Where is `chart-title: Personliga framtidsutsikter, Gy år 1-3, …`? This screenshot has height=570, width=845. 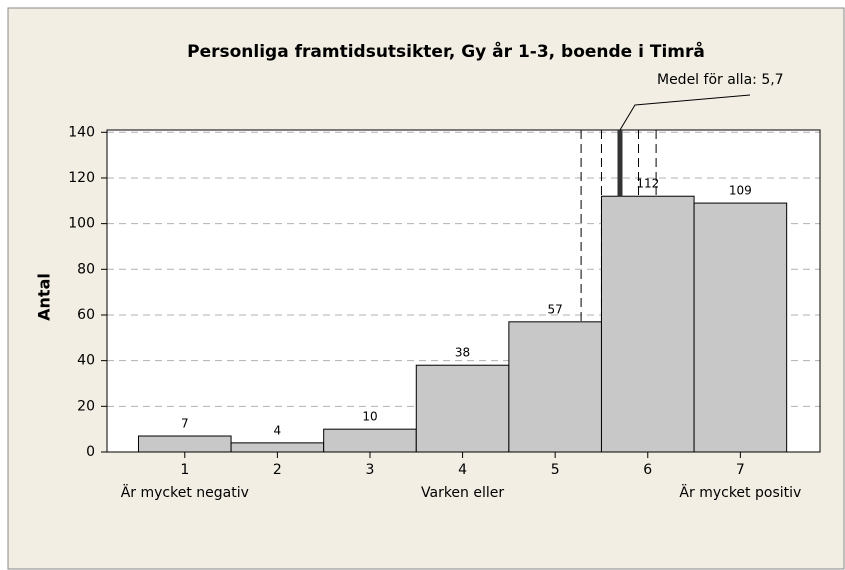 chart-title: Personliga framtidsutsikter, Gy år 1-3, … is located at coordinates (446, 51).